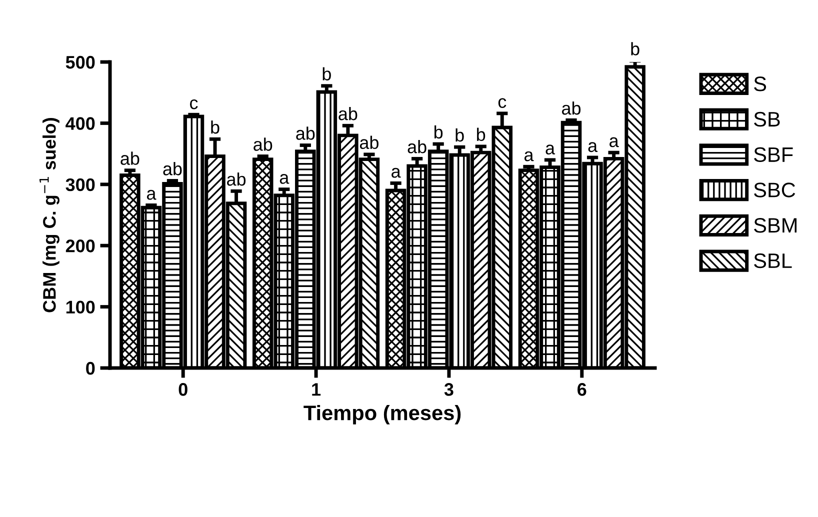  What do you see at coordinates (773, 260) in the screenshot?
I see `legend-label: SBL` at bounding box center [773, 260].